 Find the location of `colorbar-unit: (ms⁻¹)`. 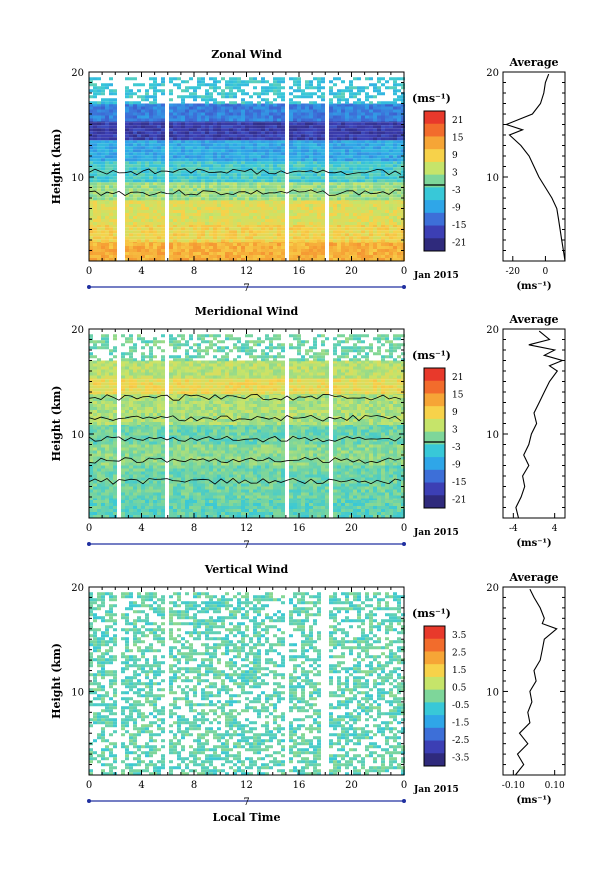

colorbar-unit: (ms⁻¹) is located at coordinates (431, 98).